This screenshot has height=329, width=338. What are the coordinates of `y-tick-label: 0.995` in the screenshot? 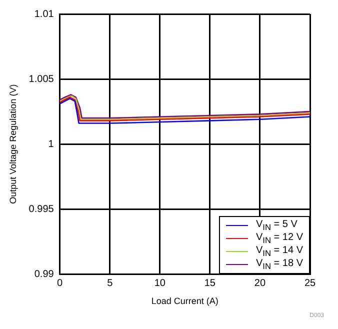 It's located at (41, 209).